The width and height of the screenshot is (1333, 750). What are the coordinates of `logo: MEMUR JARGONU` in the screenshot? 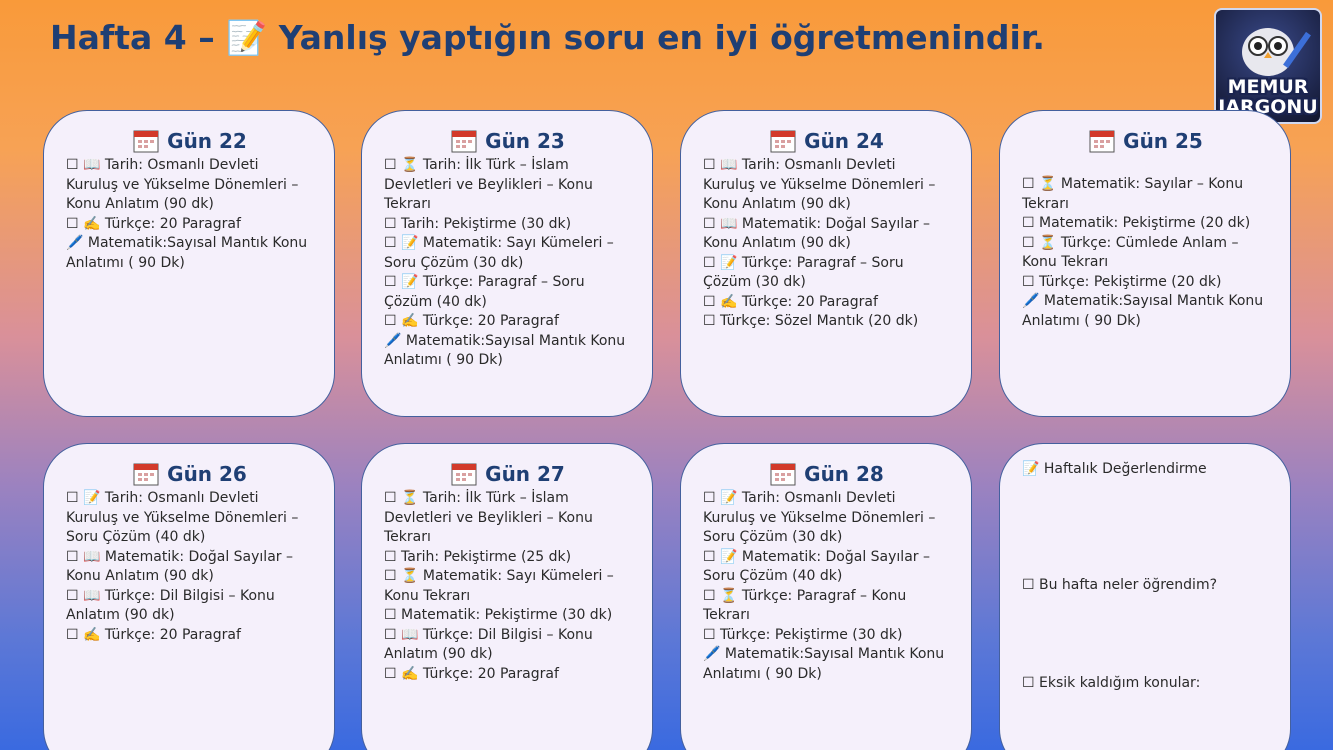 It's located at (1268, 66).